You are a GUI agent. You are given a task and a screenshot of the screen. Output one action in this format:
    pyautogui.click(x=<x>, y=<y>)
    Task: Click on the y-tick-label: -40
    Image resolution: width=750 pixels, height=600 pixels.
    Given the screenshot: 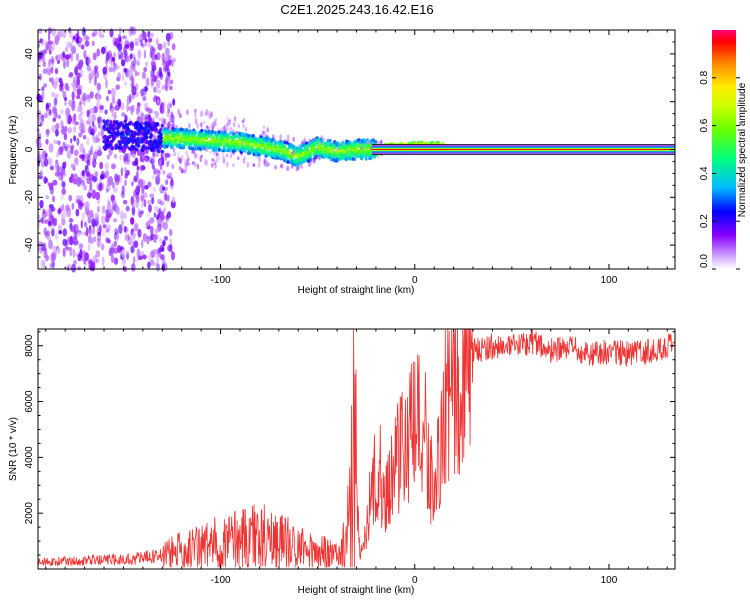 What is the action you would take?
    pyautogui.click(x=29, y=244)
    